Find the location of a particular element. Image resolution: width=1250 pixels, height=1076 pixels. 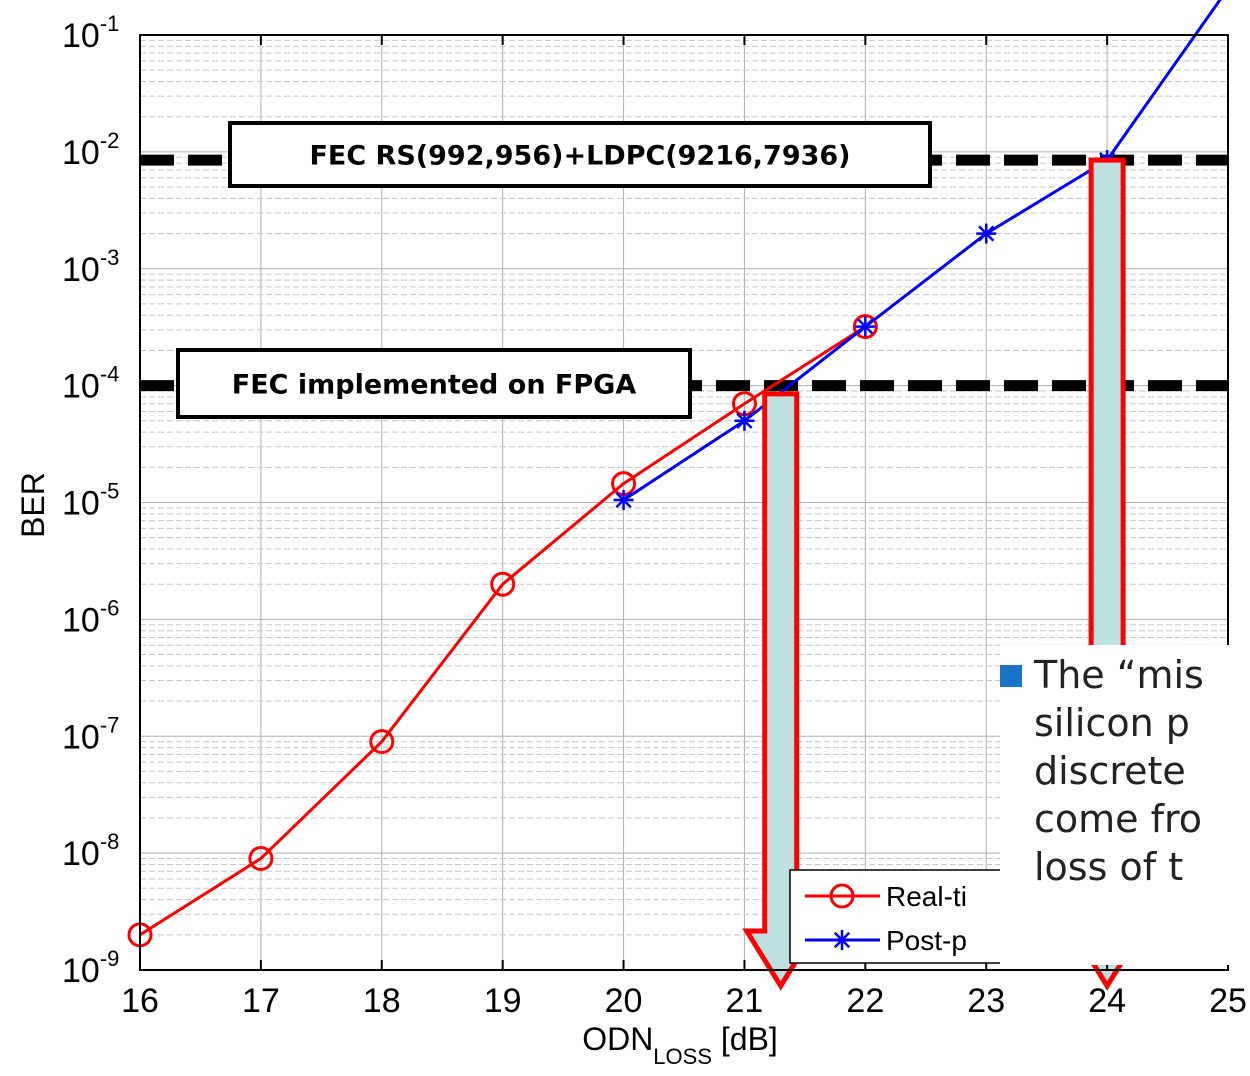

x-tick-label: 23 is located at coordinates (986, 1001).